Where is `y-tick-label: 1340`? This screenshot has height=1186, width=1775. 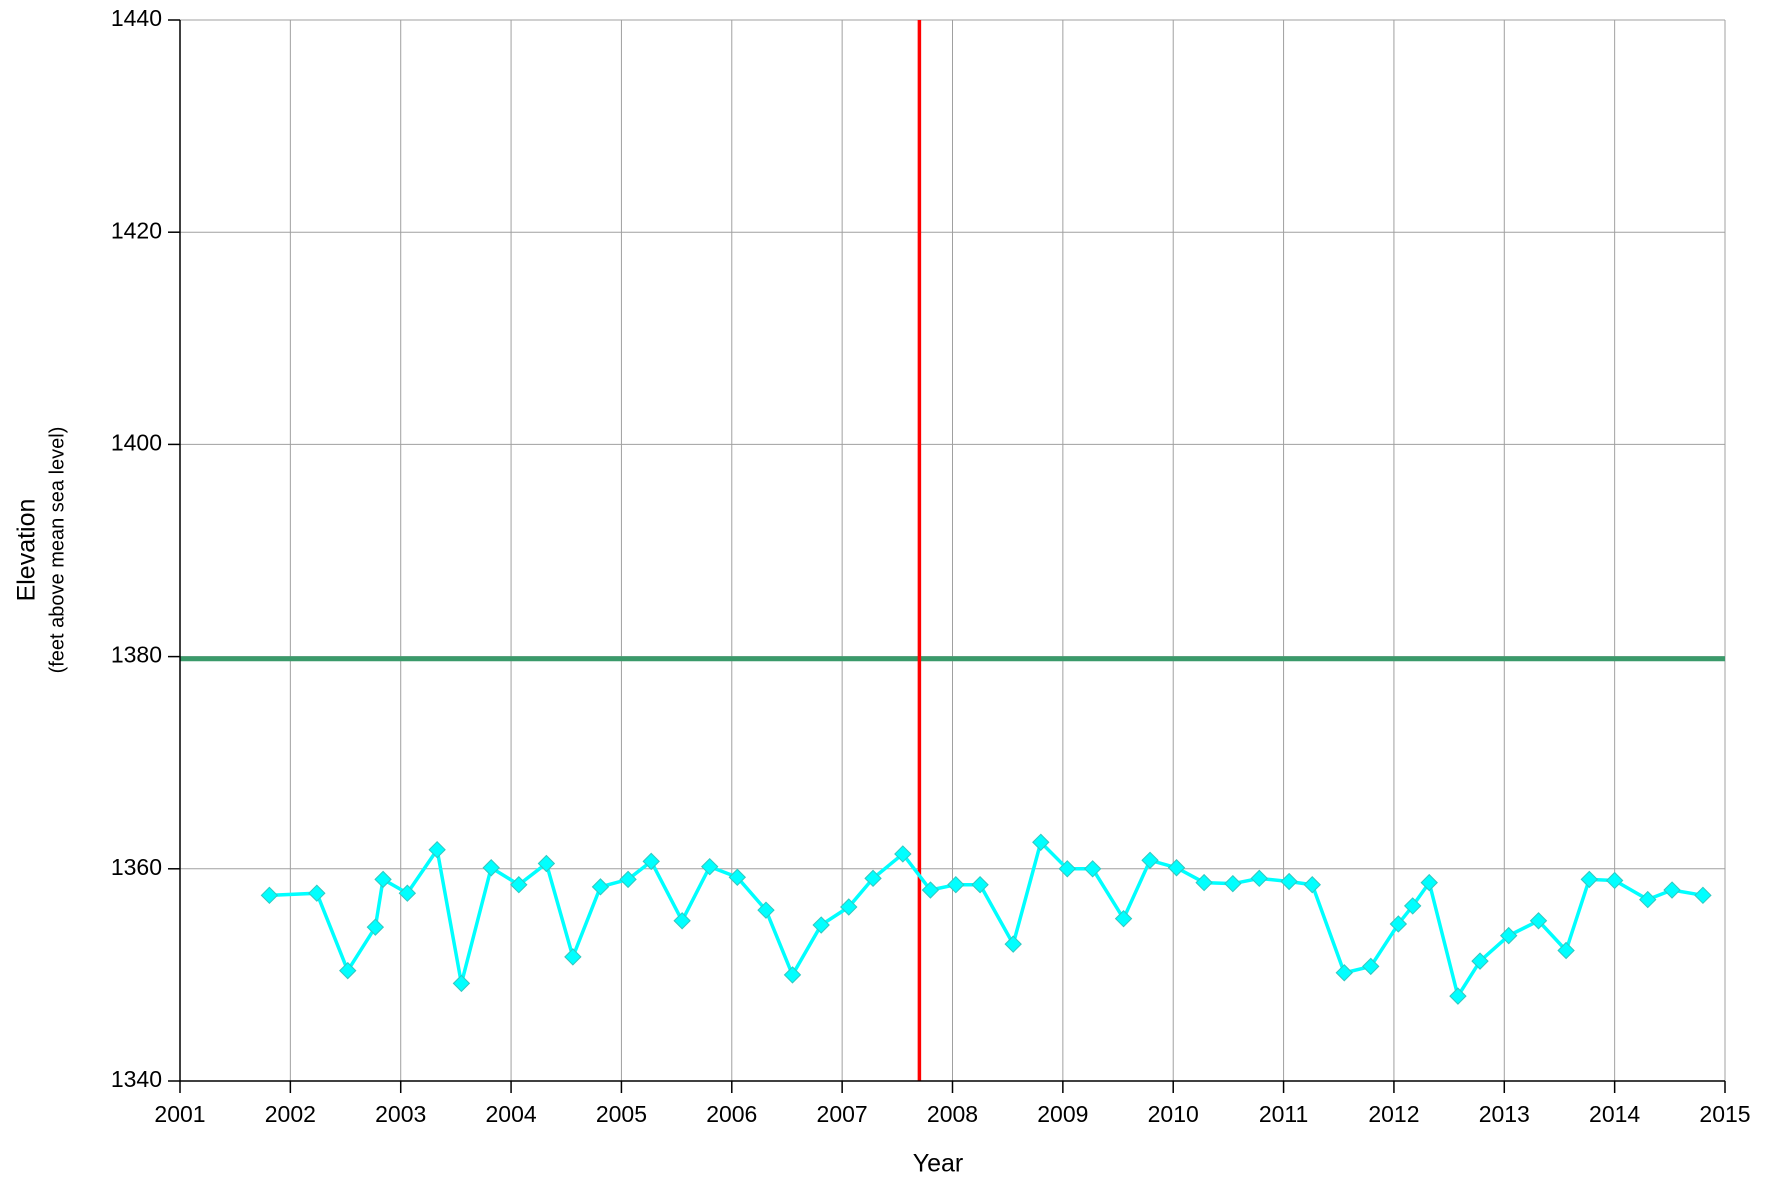
y-tick-label: 1340 is located at coordinates (136, 1079).